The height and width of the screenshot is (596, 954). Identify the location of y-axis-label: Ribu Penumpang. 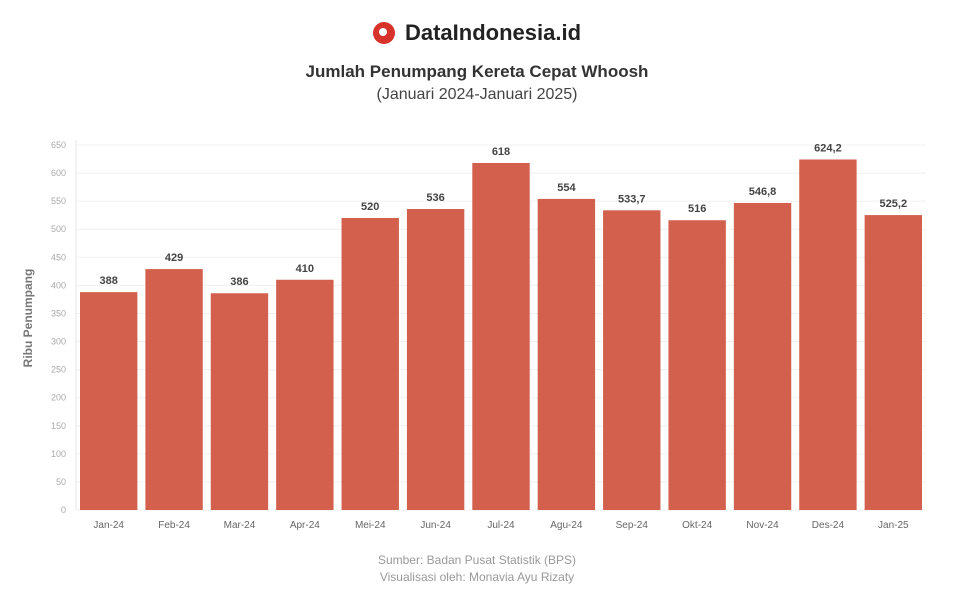
(28, 318).